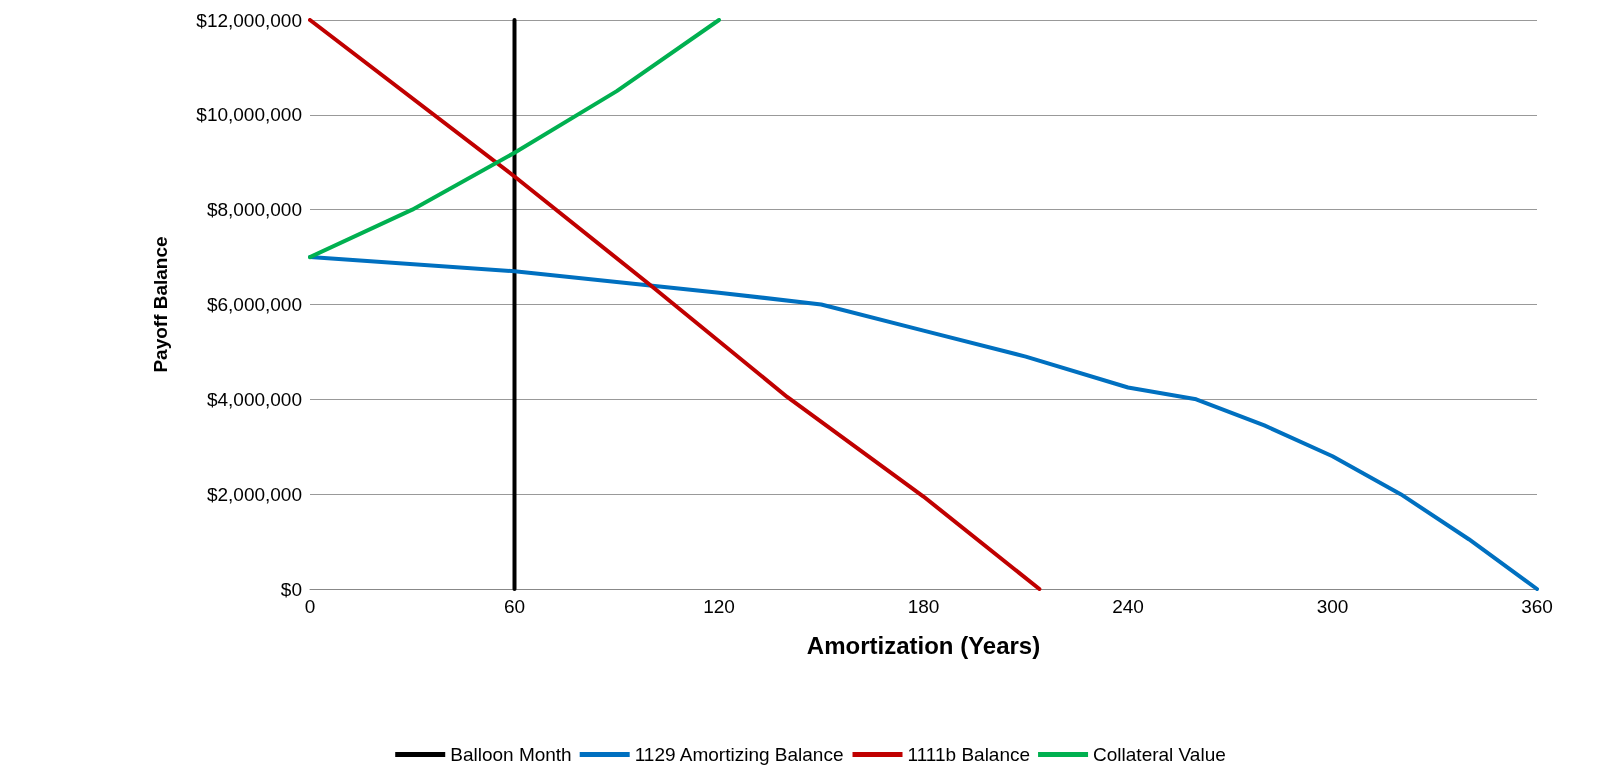 Image resolution: width=1621 pixels, height=779 pixels. What do you see at coordinates (514, 606) in the screenshot?
I see `x-tick-label: 60` at bounding box center [514, 606].